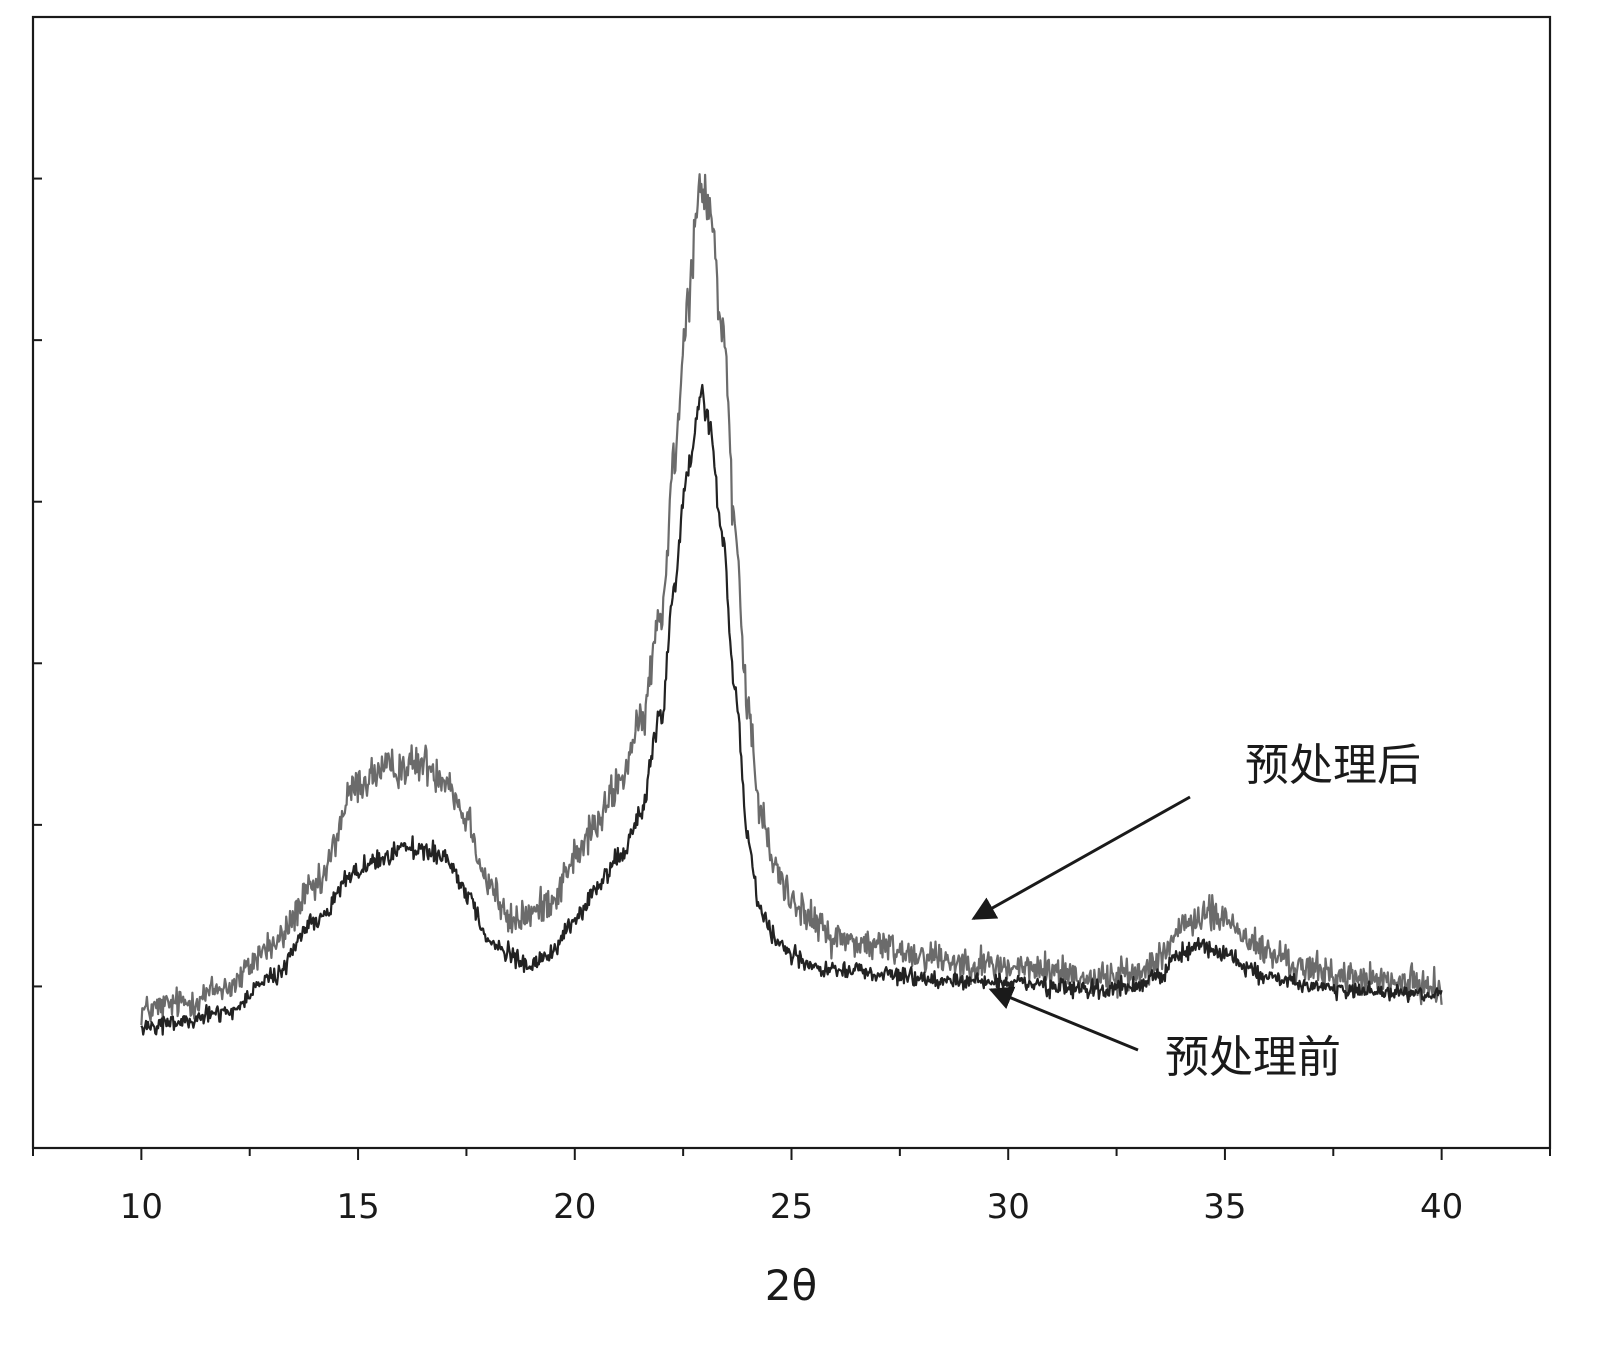 The image size is (1616, 1364). What do you see at coordinates (37, 583) in the screenshot?
I see `y-axis-ticks` at bounding box center [37, 583].